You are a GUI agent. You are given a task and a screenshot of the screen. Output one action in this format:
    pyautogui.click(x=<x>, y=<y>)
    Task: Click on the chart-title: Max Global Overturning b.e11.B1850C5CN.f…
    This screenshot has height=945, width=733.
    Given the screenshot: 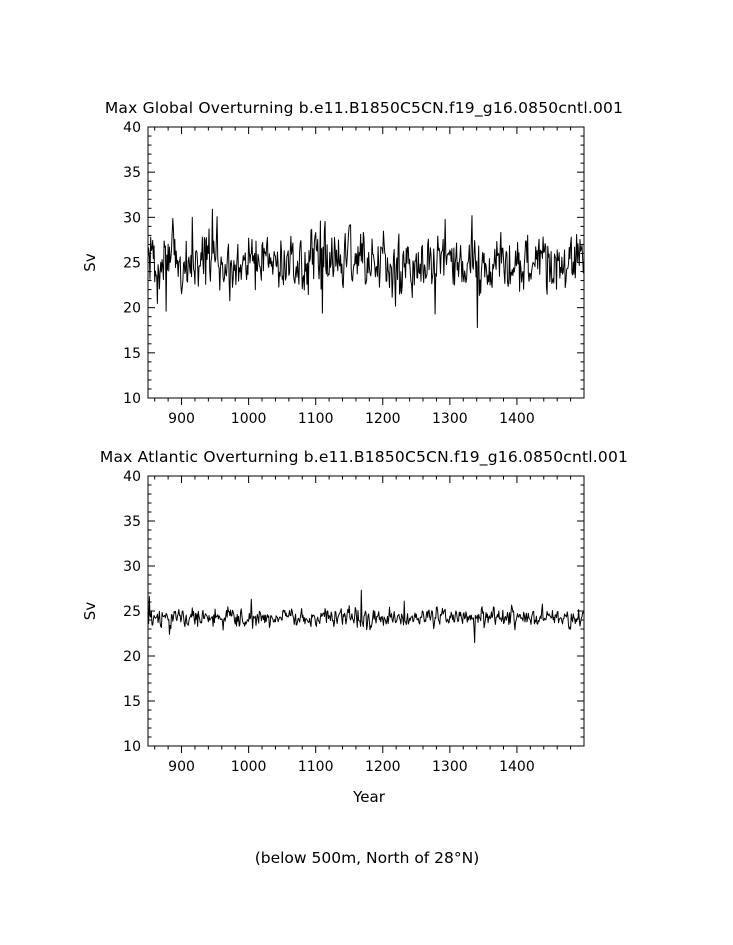 What is the action you would take?
    pyautogui.click(x=364, y=108)
    